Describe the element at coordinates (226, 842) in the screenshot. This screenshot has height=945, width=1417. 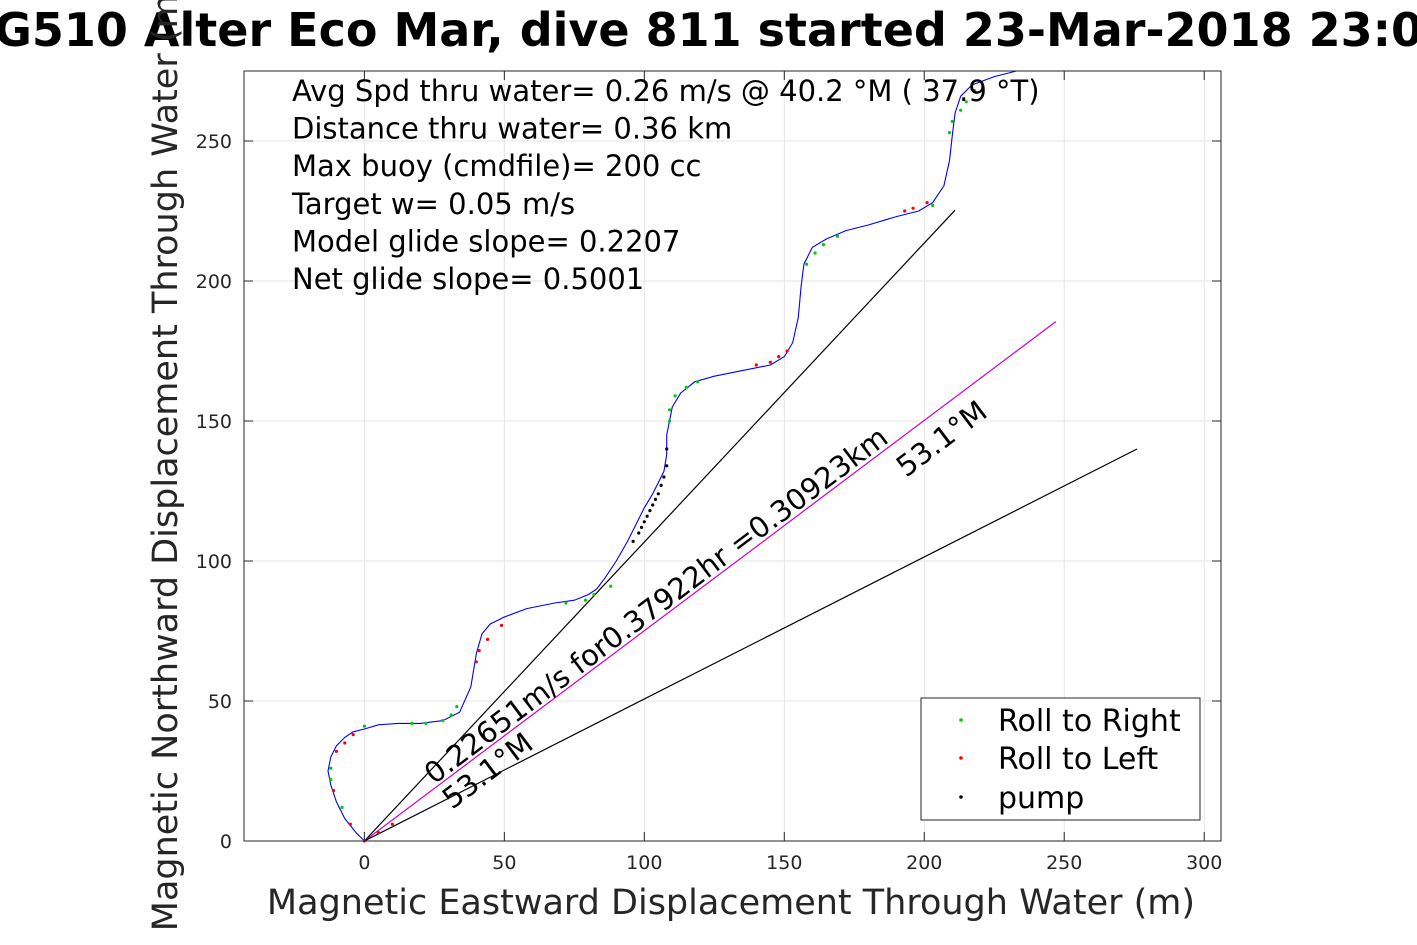
I see `y-tick-label: 0` at that location.